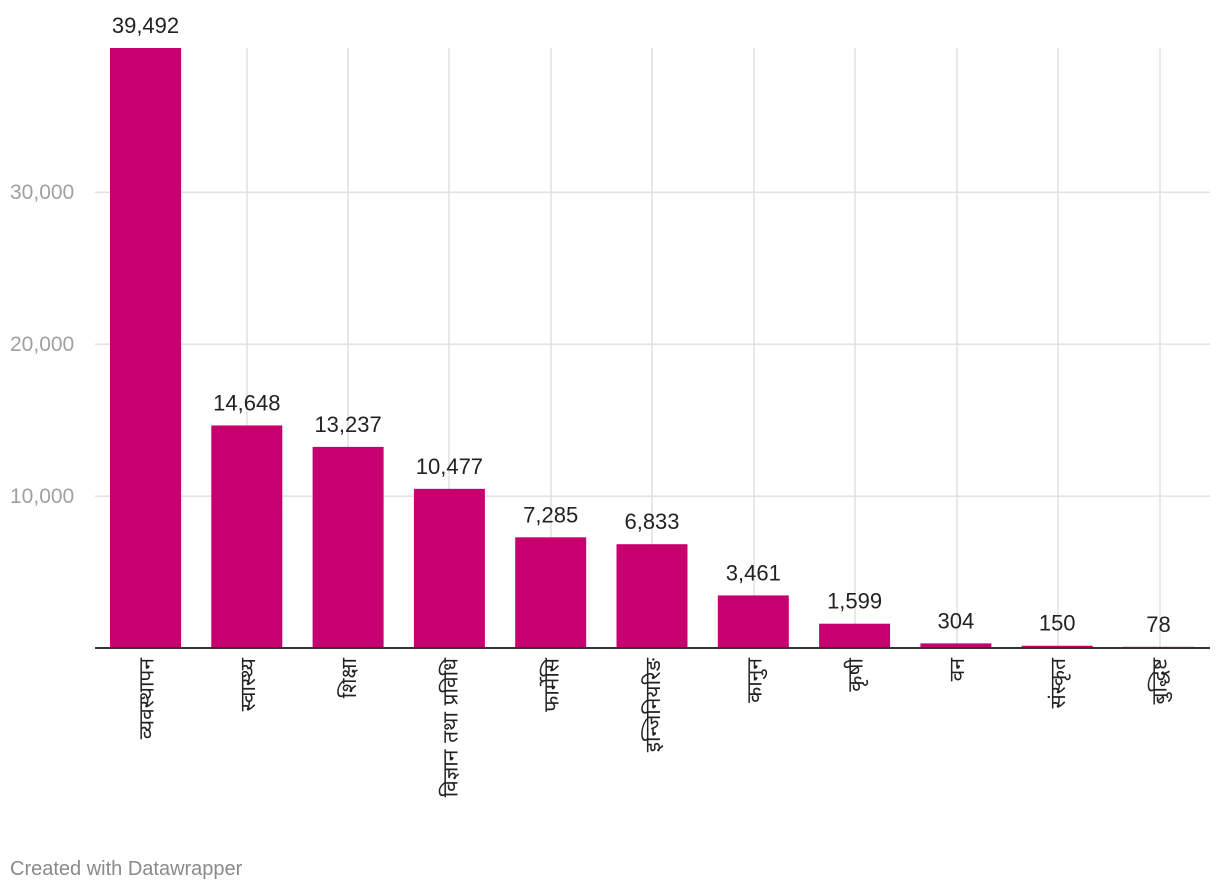 Image resolution: width=1220 pixels, height=896 pixels. I want to click on category-label: स्वास्थ्य, so click(248, 684).